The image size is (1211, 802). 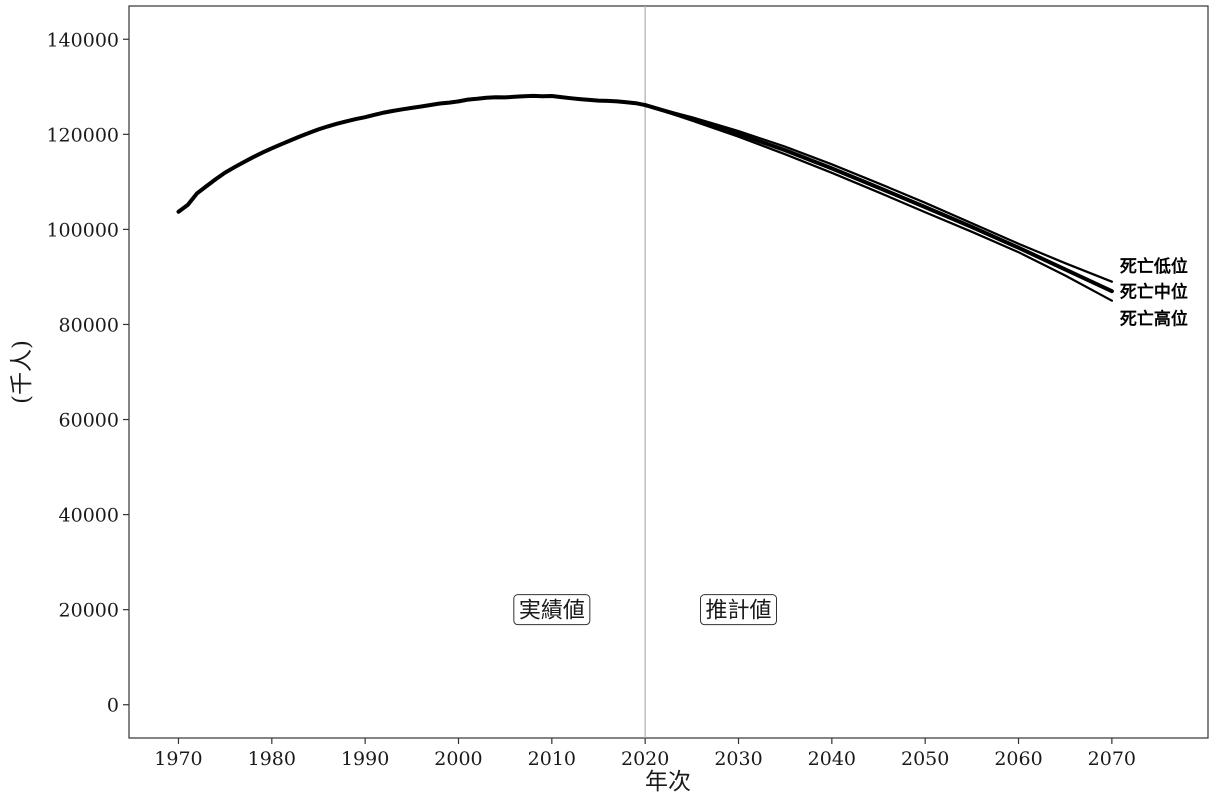 What do you see at coordinates (1112, 759) in the screenshot?
I see `x-tick-label: 2070` at bounding box center [1112, 759].